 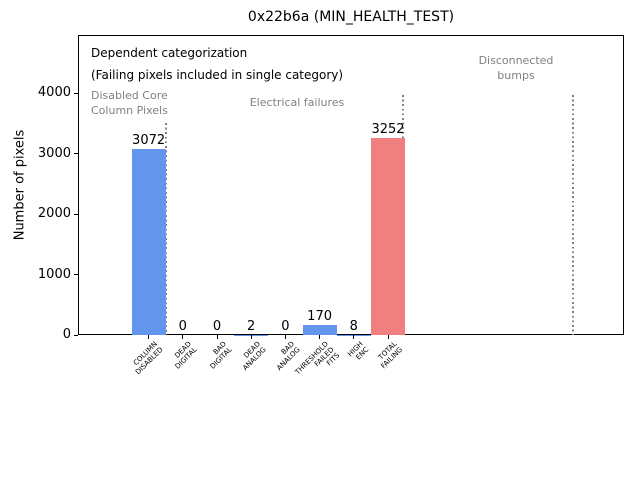 I want to click on x-tick-label: COLUMN DISABLED, so click(x=148, y=358).